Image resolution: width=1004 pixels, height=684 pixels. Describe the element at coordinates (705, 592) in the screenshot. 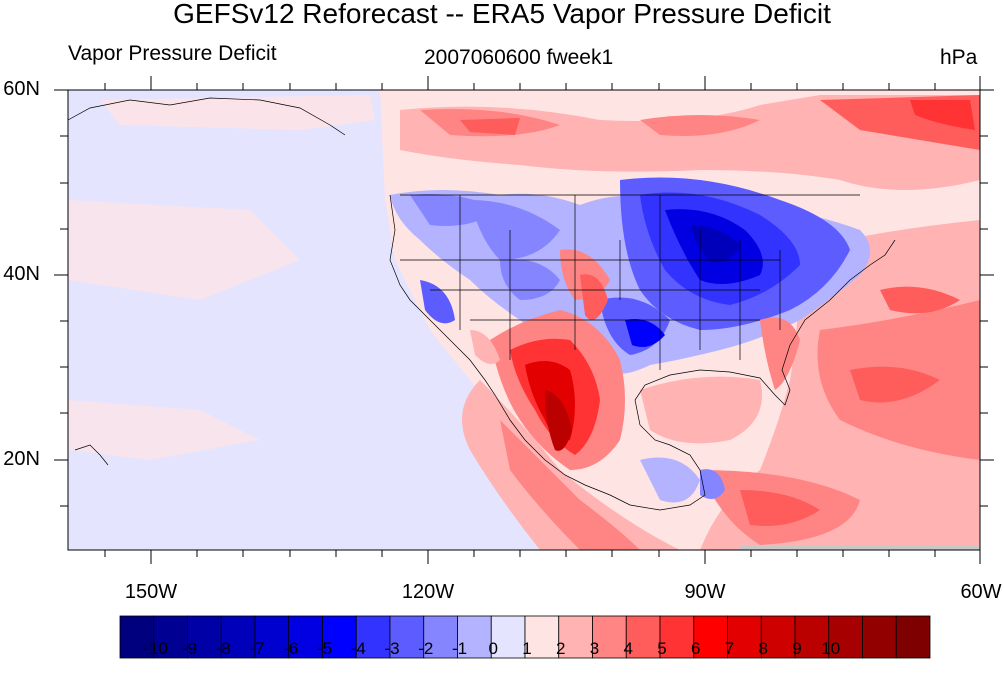

I see `lon-label-90w: 90W` at that location.